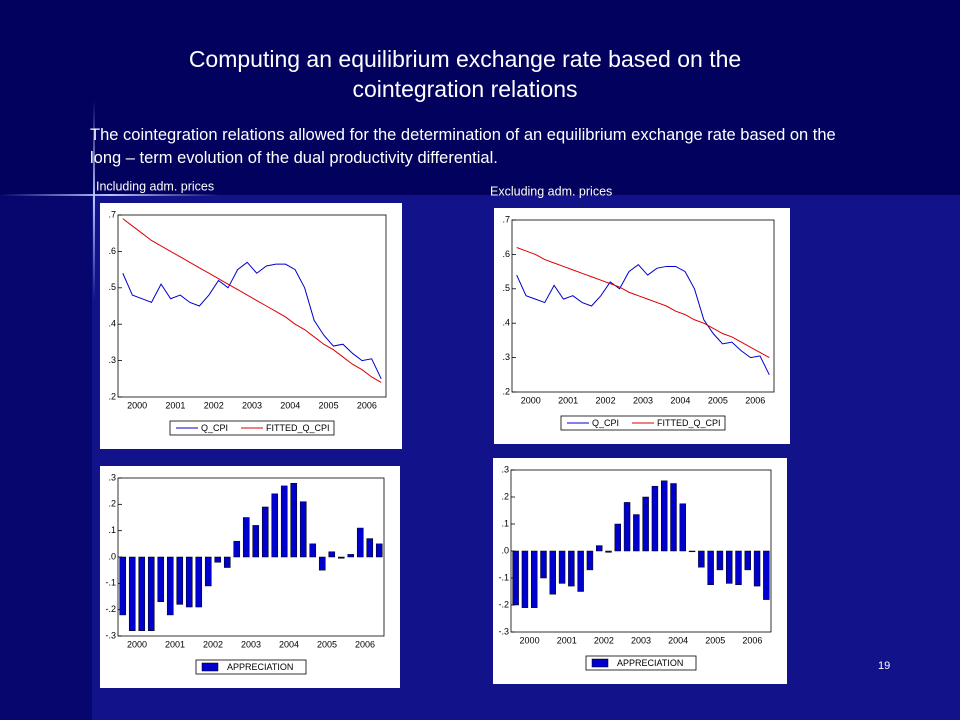 This screenshot has height=720, width=960. Describe the element at coordinates (46, 457) in the screenshot. I see `side-band` at that location.